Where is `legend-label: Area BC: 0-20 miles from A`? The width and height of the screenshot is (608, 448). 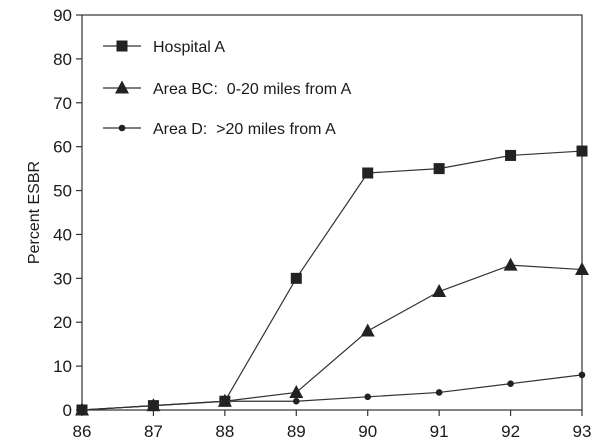 legend-label: Area BC: 0-20 miles from A is located at coordinates (252, 89).